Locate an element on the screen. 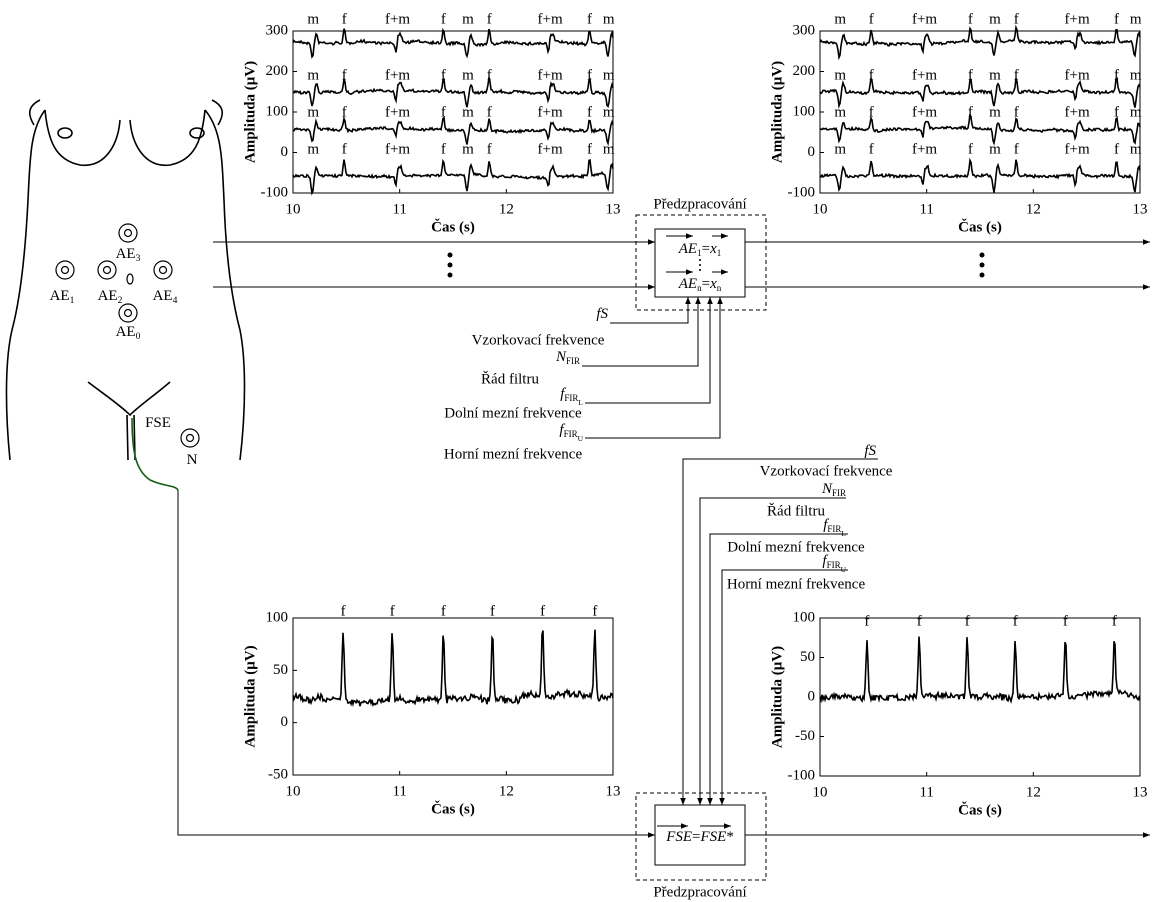 The image size is (1155, 902). x-axis-label: Čas (s) is located at coordinates (980, 226).